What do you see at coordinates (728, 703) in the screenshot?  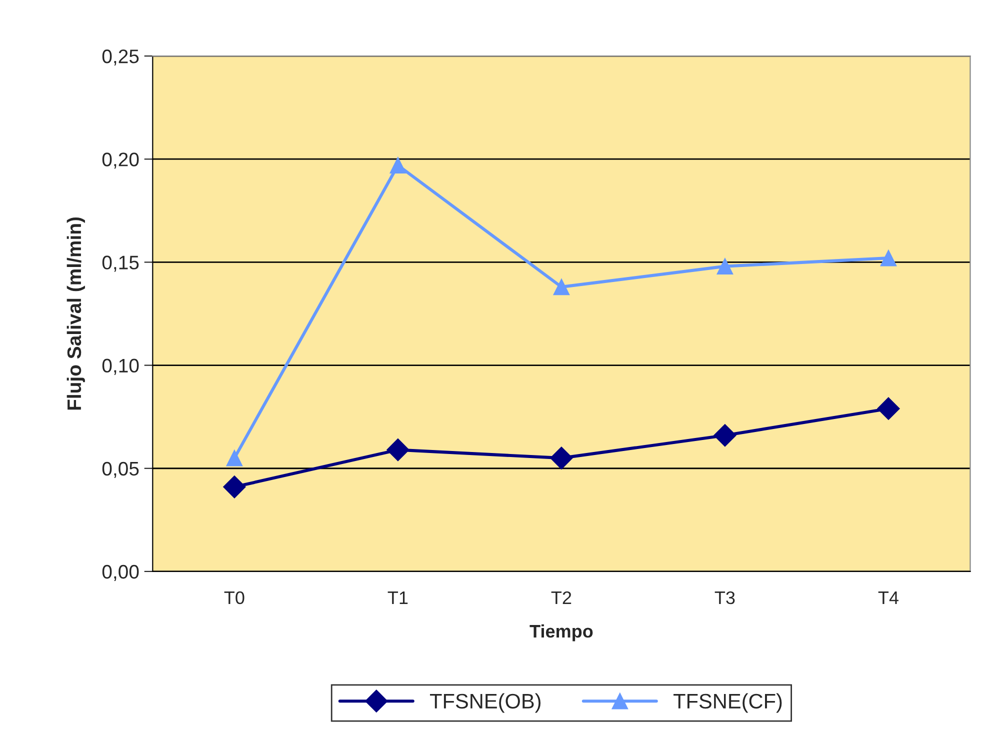 I see `legend-label: TFSNE(CF)` at bounding box center [728, 703].